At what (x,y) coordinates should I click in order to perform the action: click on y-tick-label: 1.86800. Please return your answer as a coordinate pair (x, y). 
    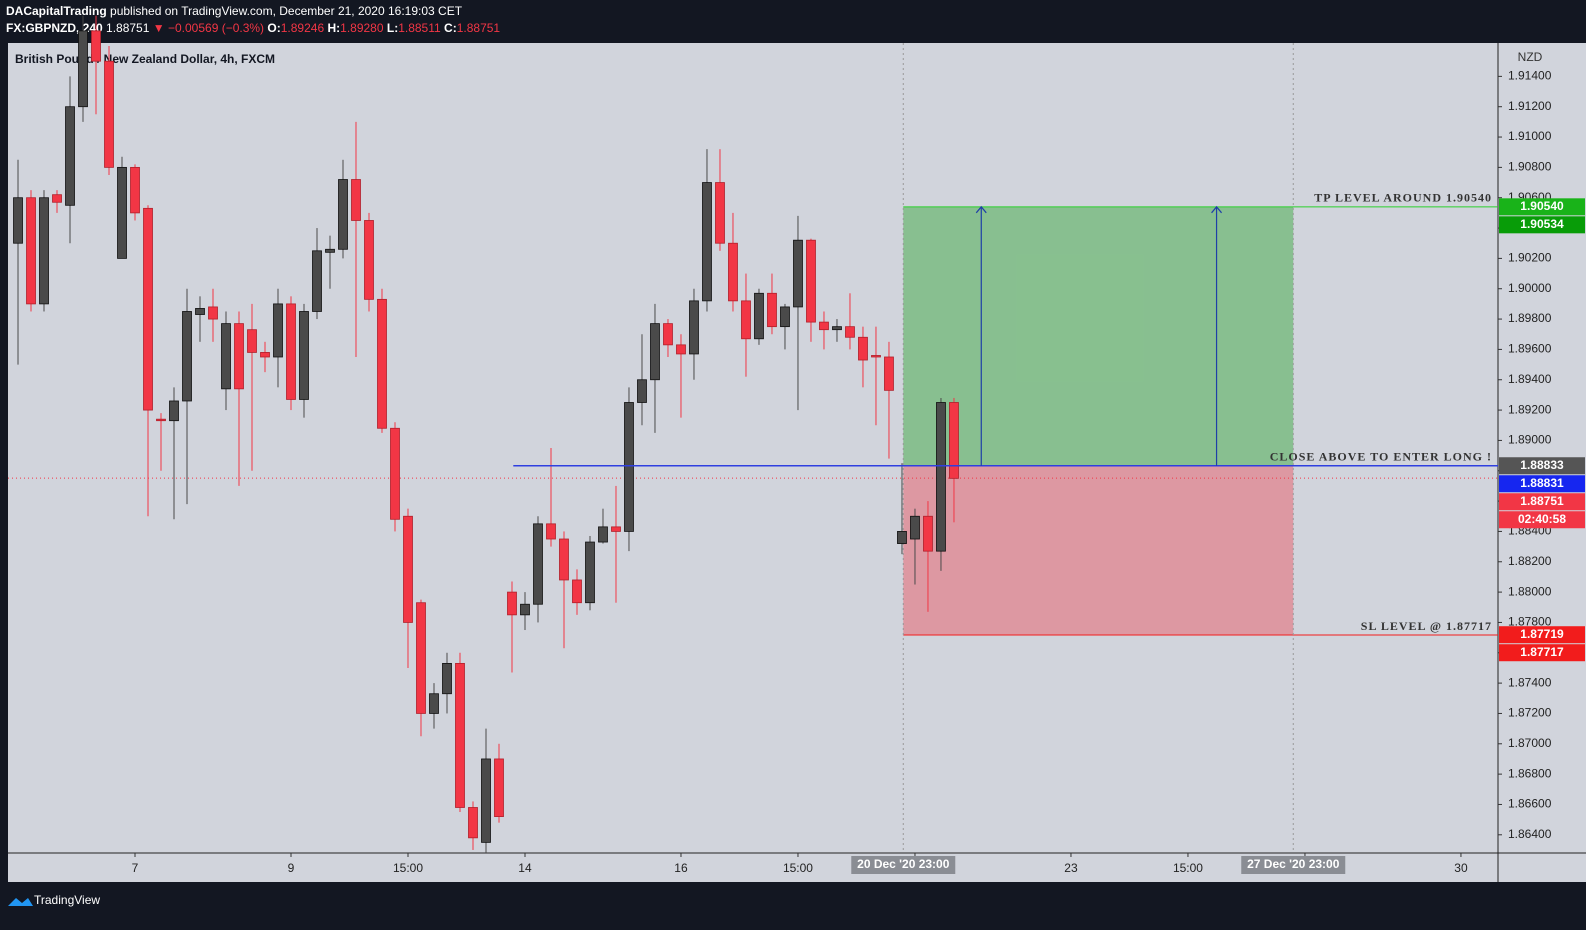
    Looking at the image, I should click on (1530, 773).